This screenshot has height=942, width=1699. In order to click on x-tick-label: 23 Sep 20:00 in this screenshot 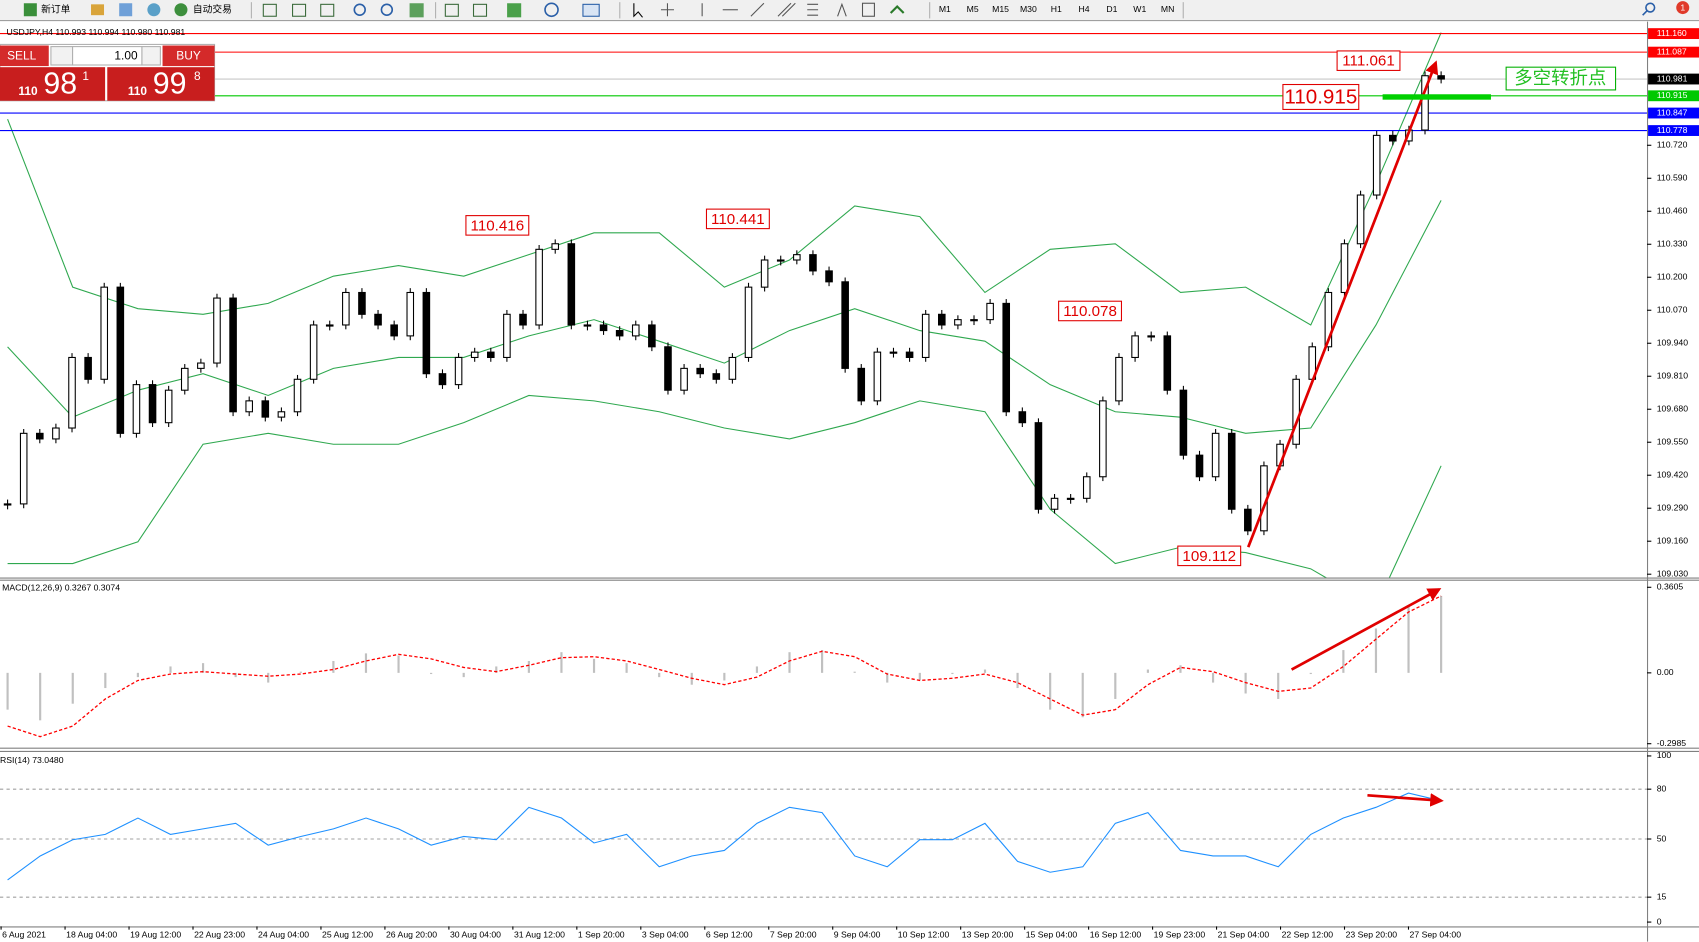, I will do `click(1372, 934)`.